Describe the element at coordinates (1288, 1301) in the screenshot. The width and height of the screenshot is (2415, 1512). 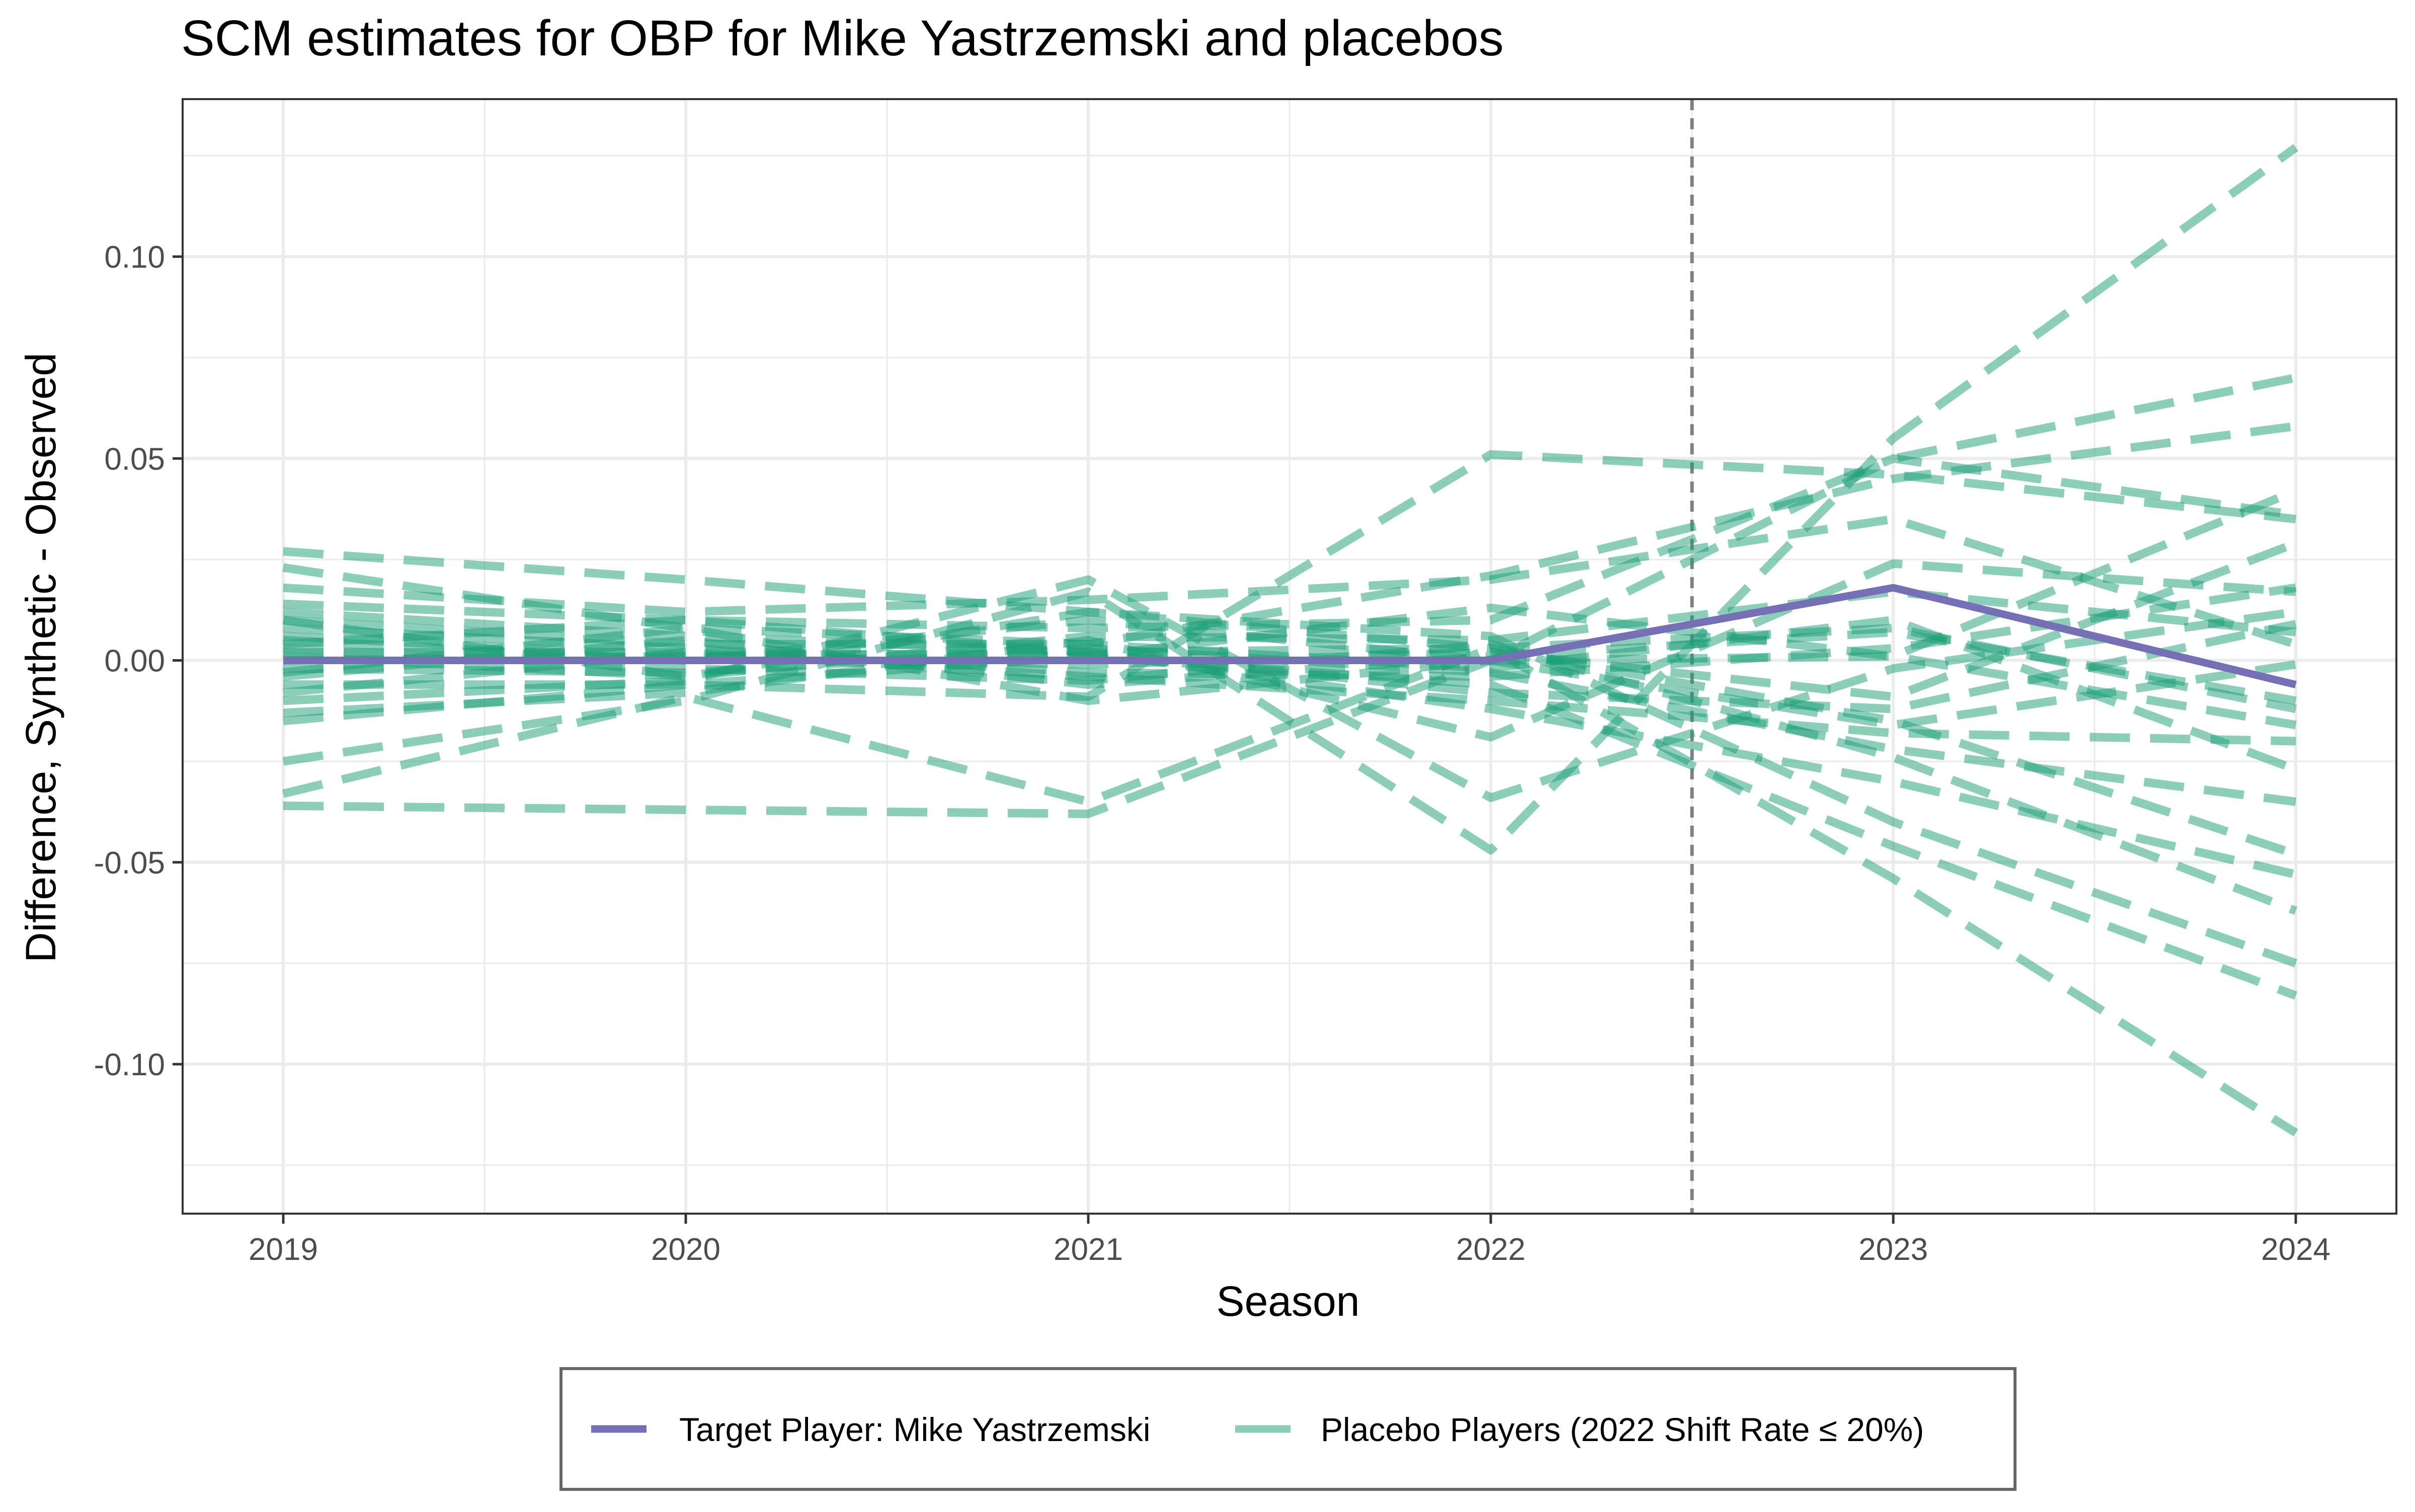
I see `x-axis-label: Season` at that location.